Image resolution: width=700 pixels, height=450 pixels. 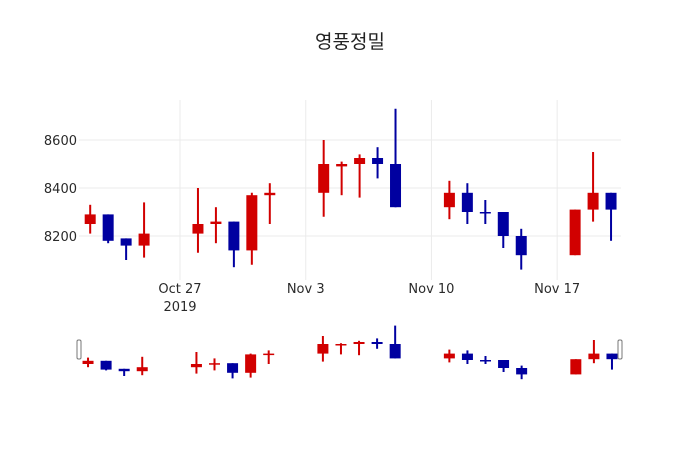 I want to click on chart-title: 영풍정밀, so click(x=350, y=42).